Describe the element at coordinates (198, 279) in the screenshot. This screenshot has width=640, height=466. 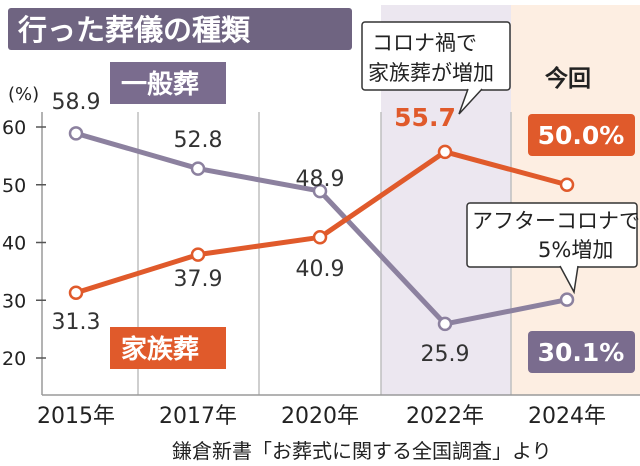
I see `label-family: 37.9` at that location.